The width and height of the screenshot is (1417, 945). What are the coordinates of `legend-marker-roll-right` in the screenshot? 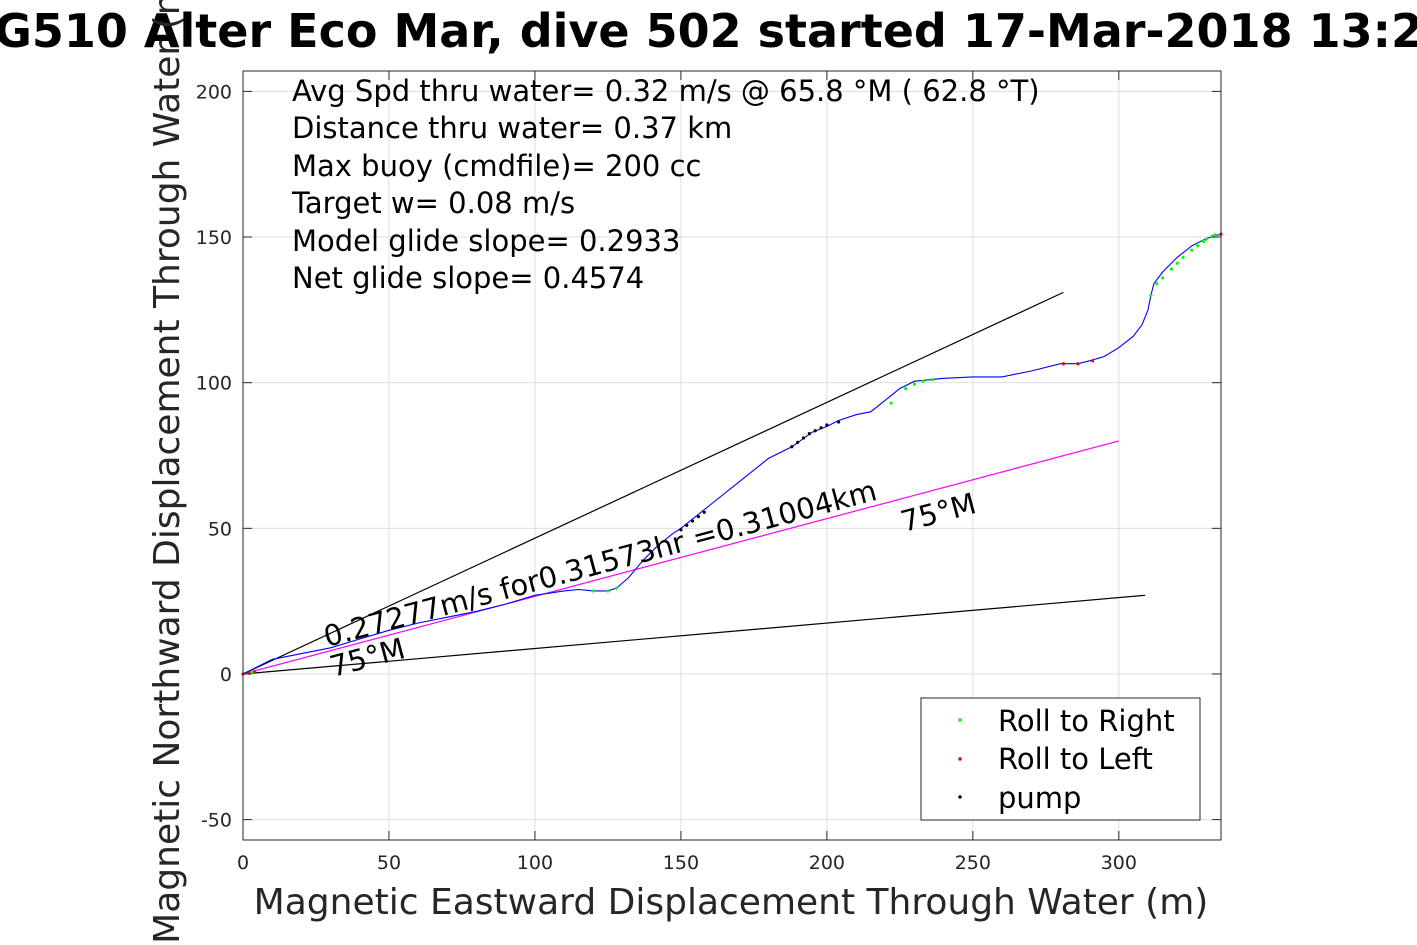 It's located at (960, 720).